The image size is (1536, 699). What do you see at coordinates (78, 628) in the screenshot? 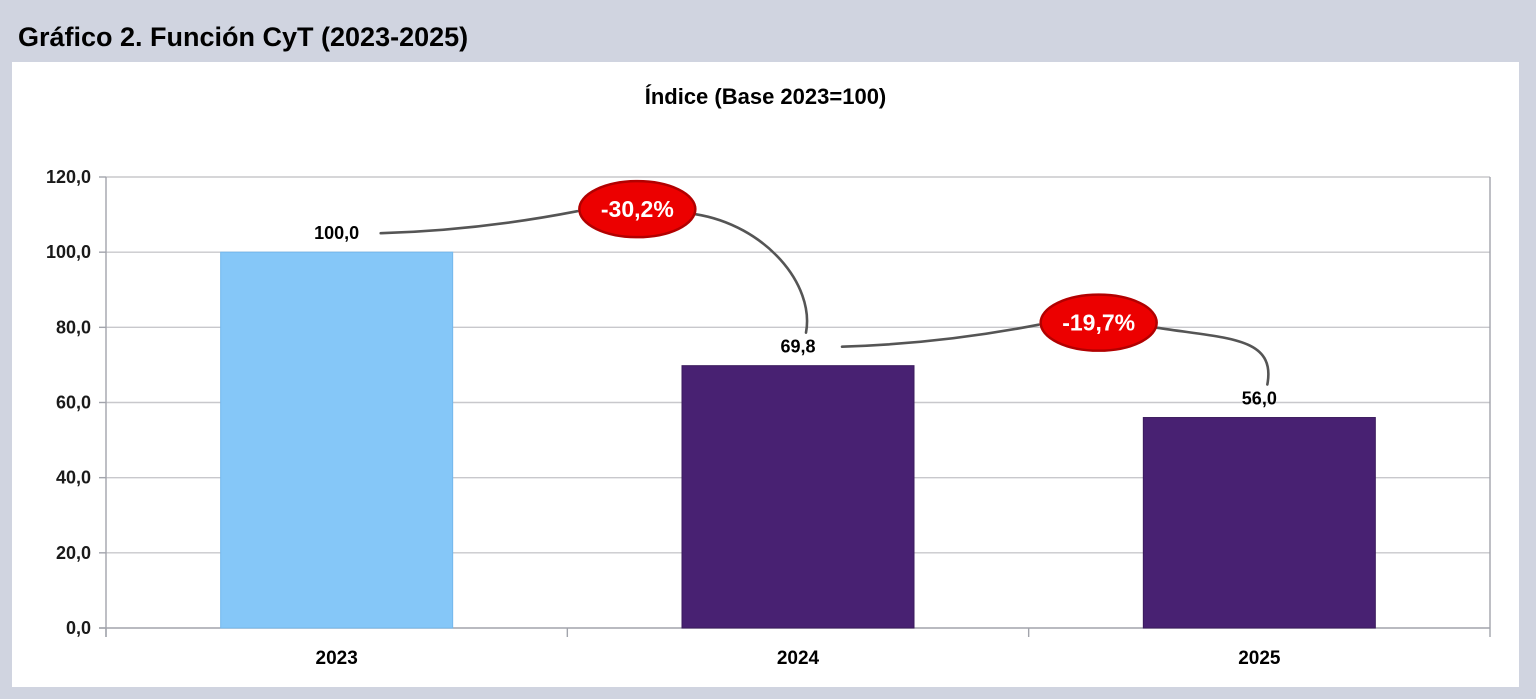
I see `y-tick-label: 0,0` at bounding box center [78, 628].